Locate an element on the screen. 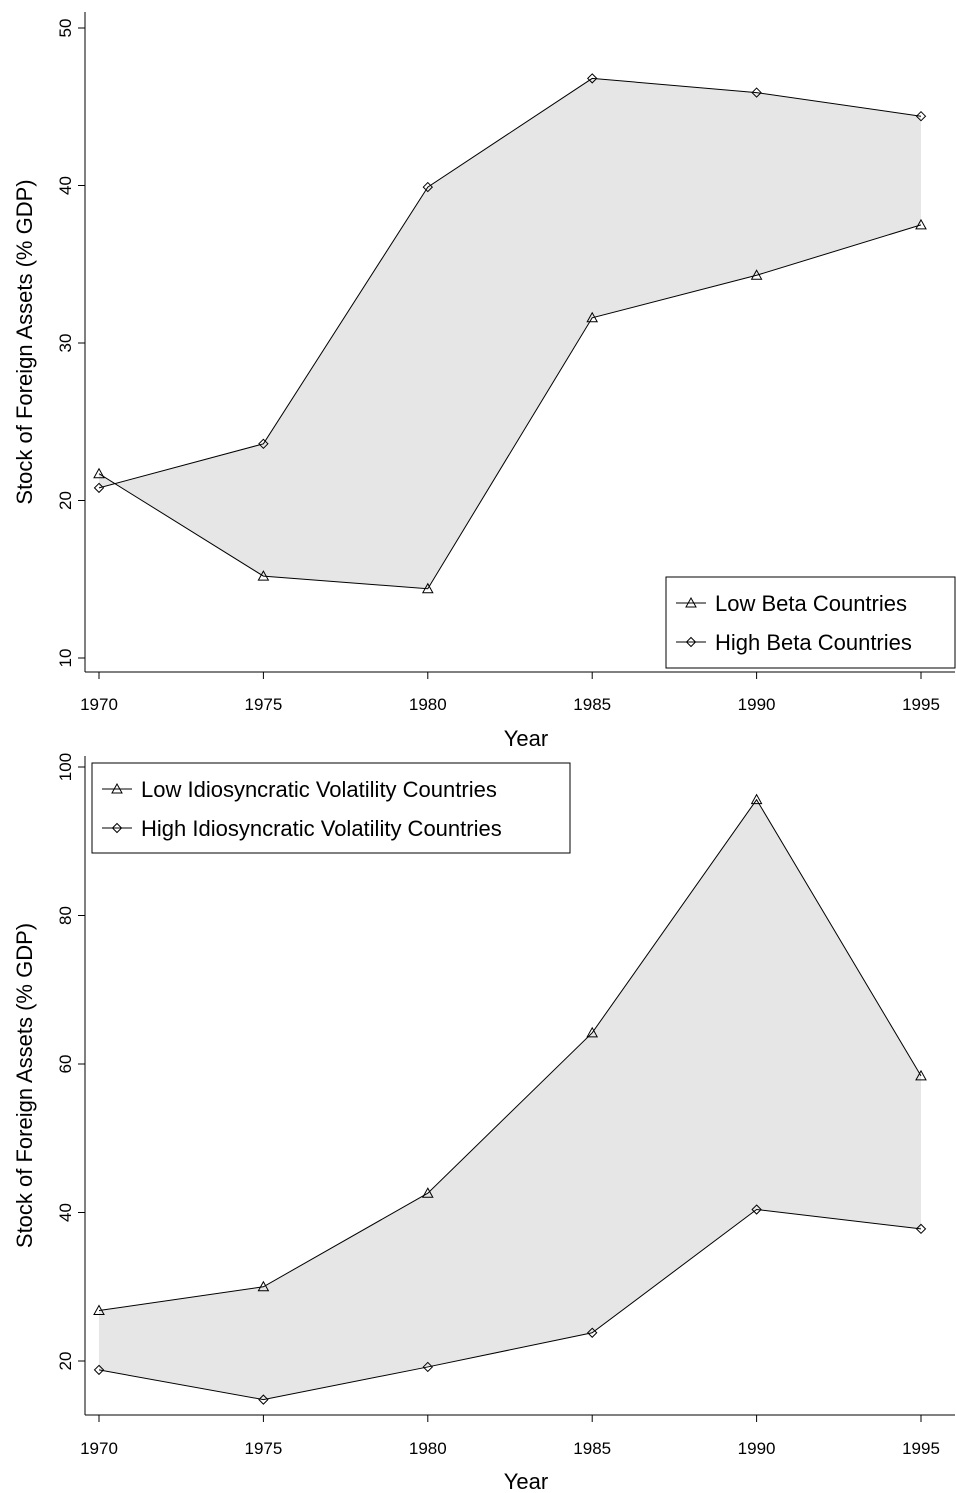  legend: Low Beta Countries High Beta Countries is located at coordinates (810, 622).